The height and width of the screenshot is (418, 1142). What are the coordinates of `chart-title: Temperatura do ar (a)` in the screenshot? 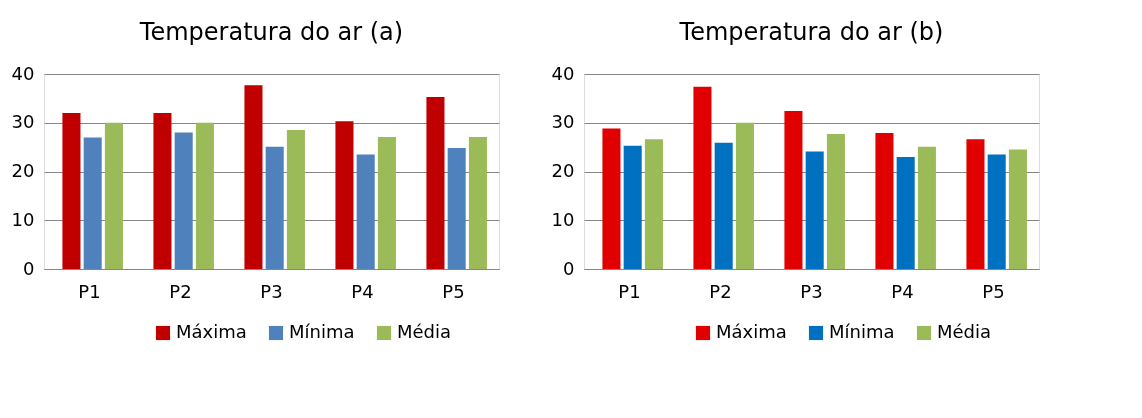 It's located at (271, 32).